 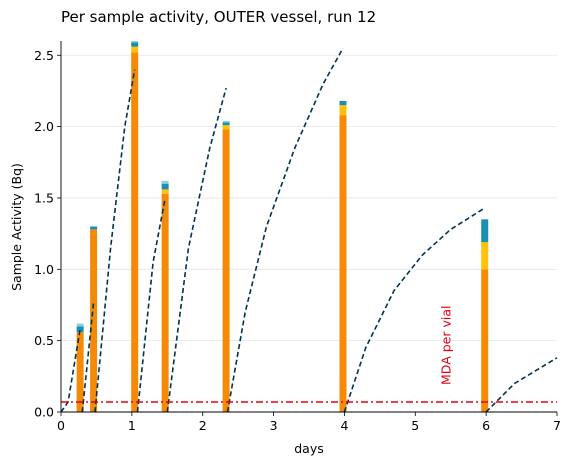 I want to click on y-tick-label: 0.5, so click(x=44, y=340).